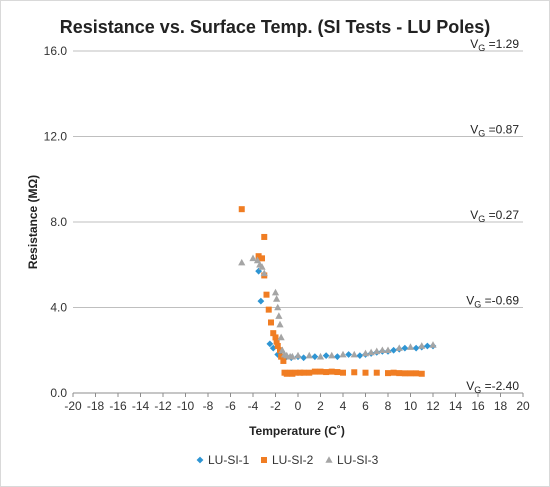 This screenshot has width=550, height=487. Describe the element at coordinates (494, 45) in the screenshot. I see `vg-annotation: VG =1.29` at that location.